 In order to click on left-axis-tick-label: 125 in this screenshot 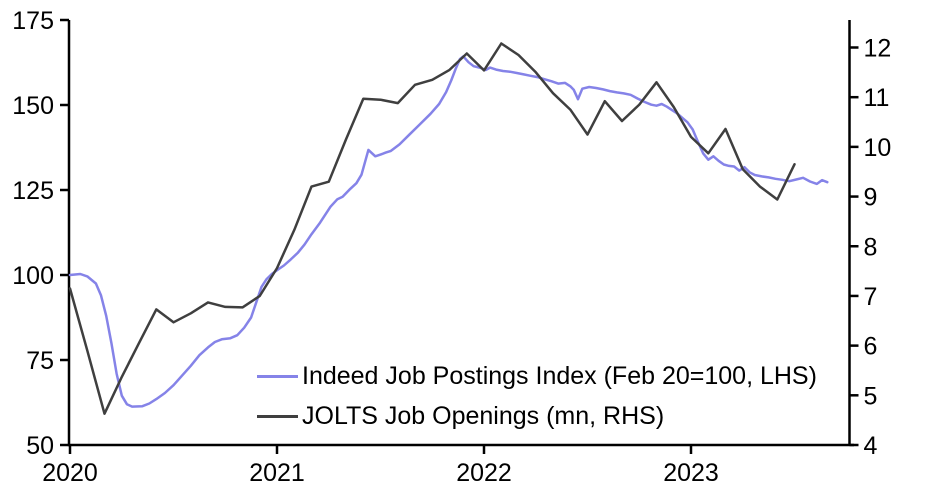, I will do `click(33, 191)`.